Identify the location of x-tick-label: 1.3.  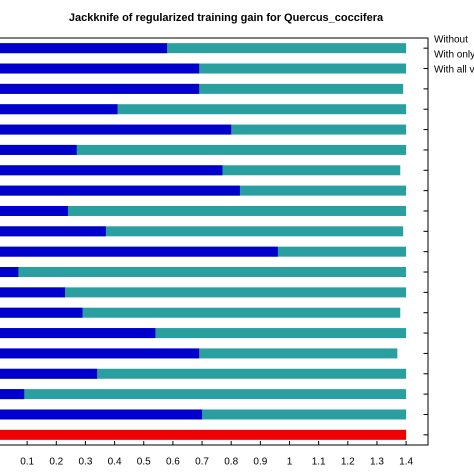
(377, 462).